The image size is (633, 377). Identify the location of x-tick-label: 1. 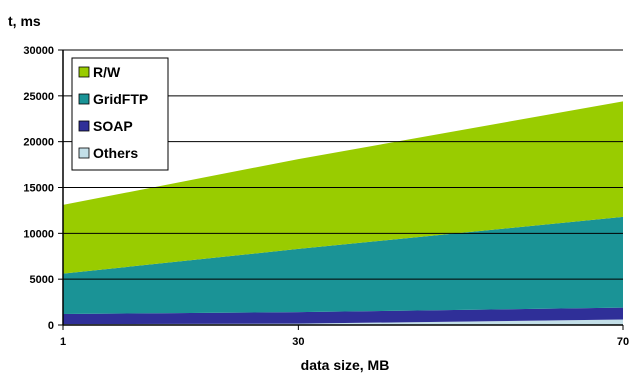
(63, 342).